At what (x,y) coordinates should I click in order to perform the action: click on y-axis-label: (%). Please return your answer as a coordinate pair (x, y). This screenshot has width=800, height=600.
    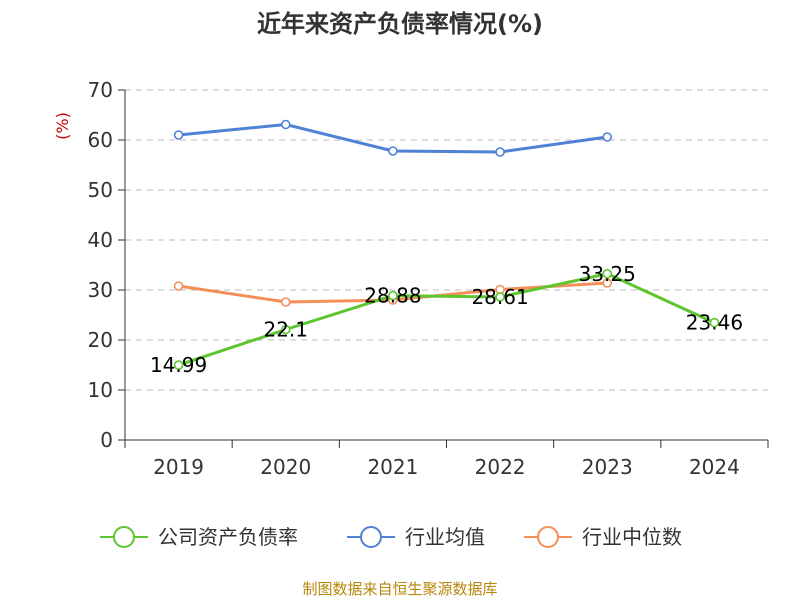
    Looking at the image, I should click on (62, 126).